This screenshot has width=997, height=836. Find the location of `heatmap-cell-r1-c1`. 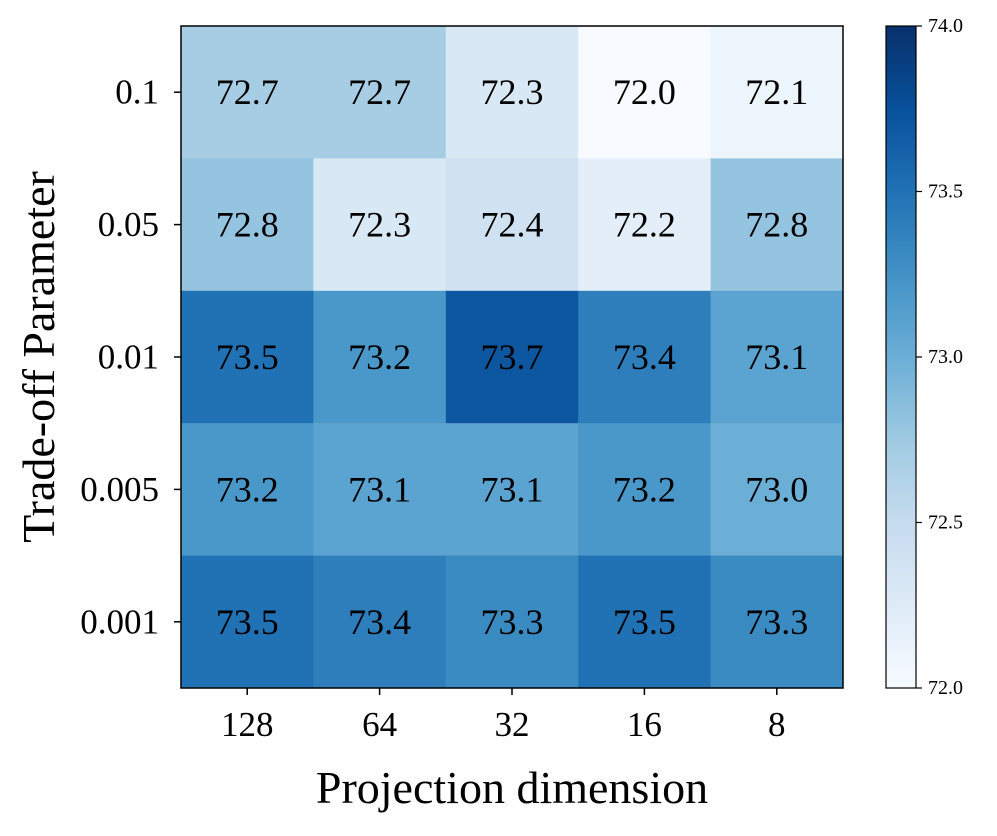

heatmap-cell-r1-c1 is located at coordinates (380, 225).